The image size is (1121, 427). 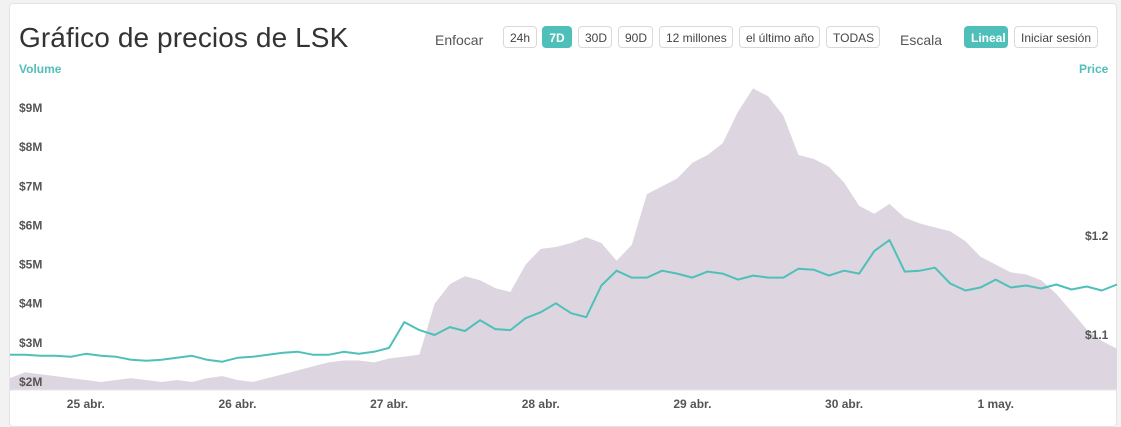 What do you see at coordinates (237, 404) in the screenshot?
I see `x-tick-label: 26 abr.` at bounding box center [237, 404].